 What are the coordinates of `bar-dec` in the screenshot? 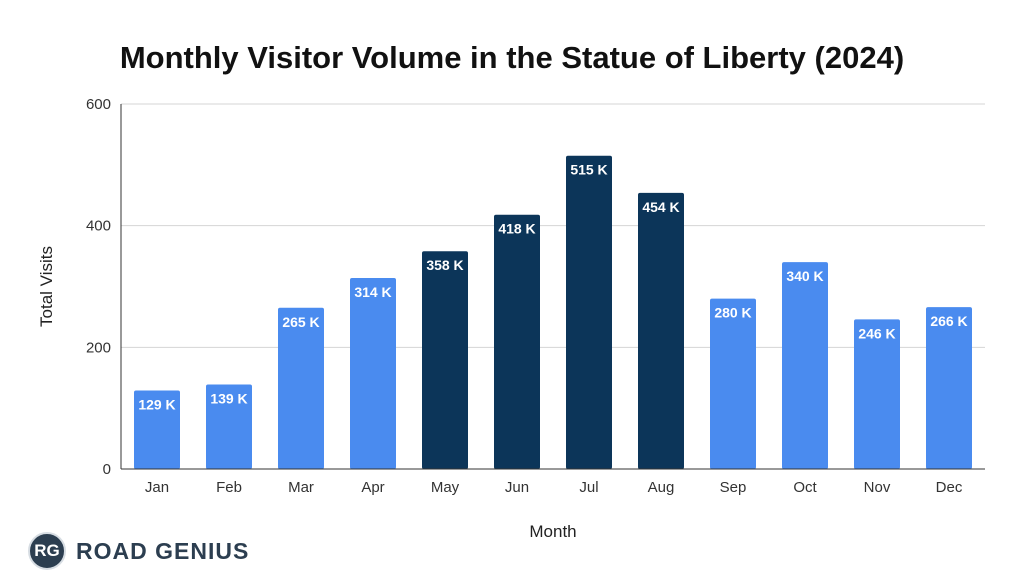 It's located at (949, 388).